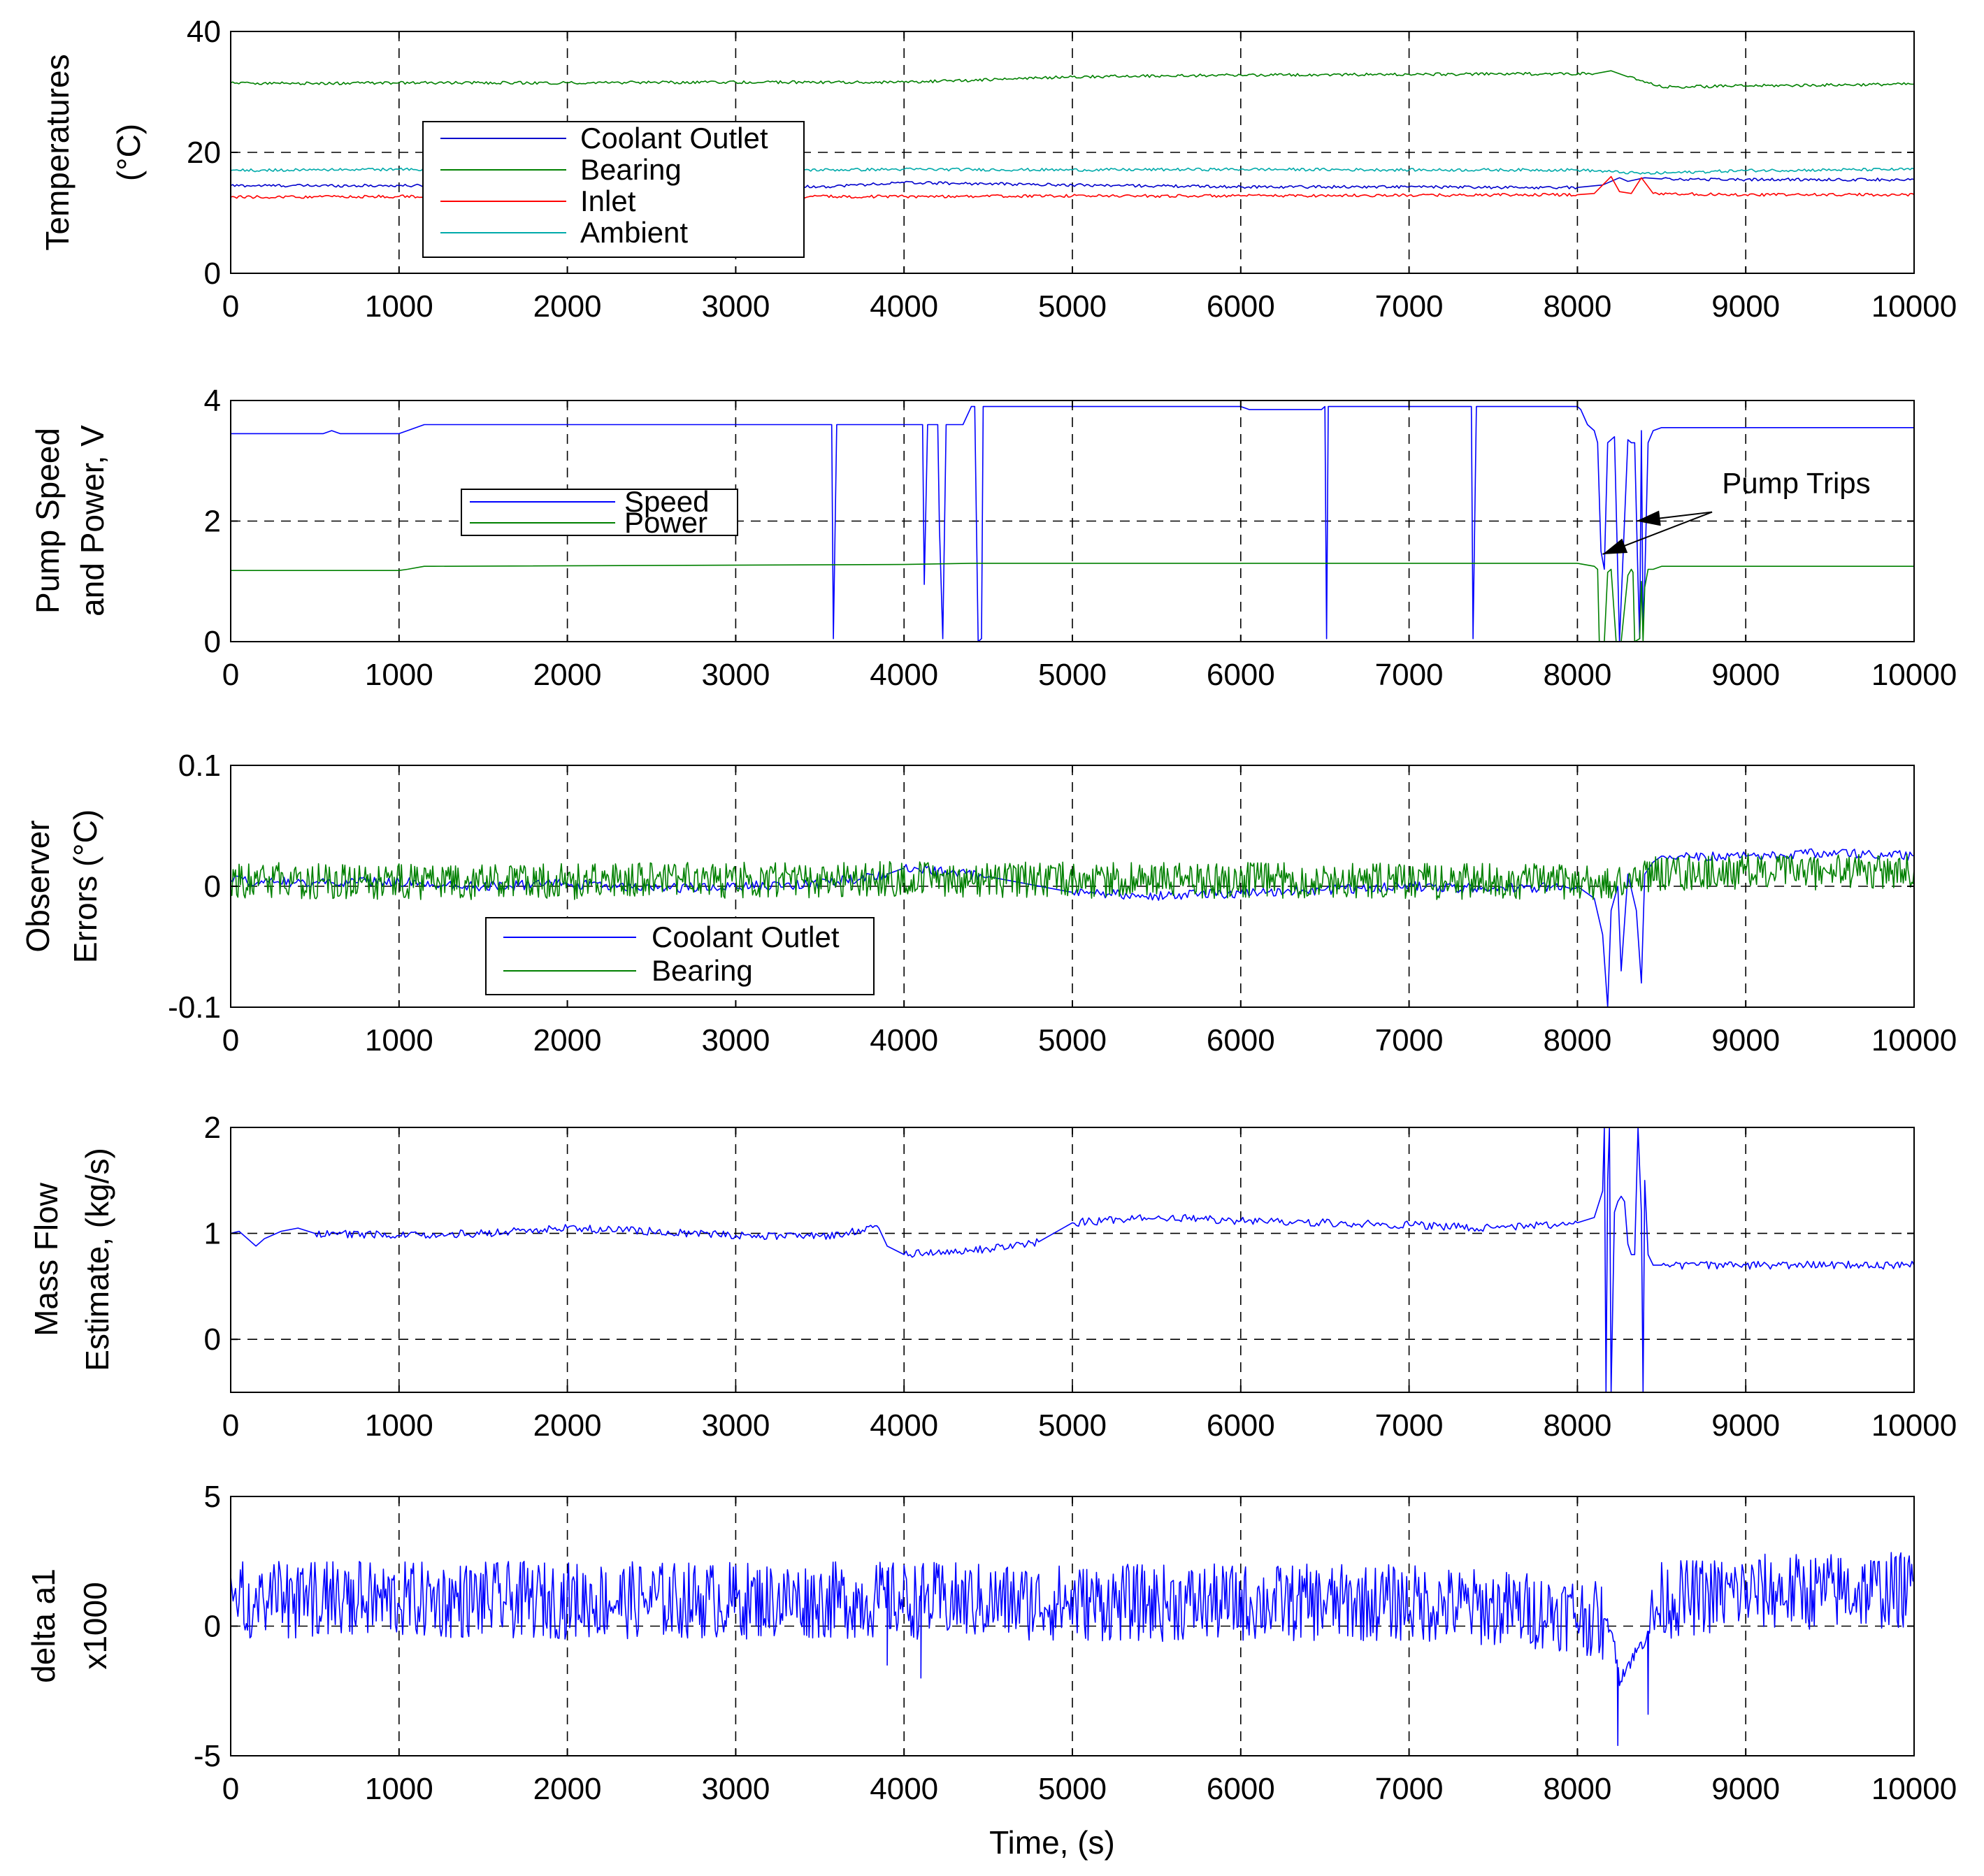 The width and height of the screenshot is (1984, 1876). What do you see at coordinates (212, 1497) in the screenshot?
I see `y-tick-label: 5` at bounding box center [212, 1497].